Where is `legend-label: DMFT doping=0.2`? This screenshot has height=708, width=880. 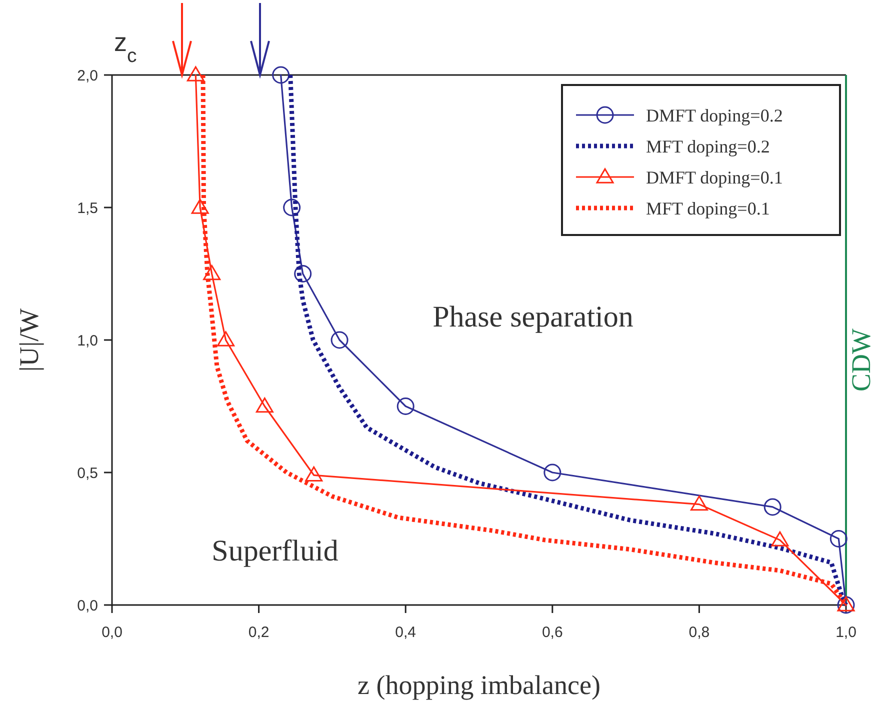
legend-label: DMFT doping=0.2 is located at coordinates (714, 115).